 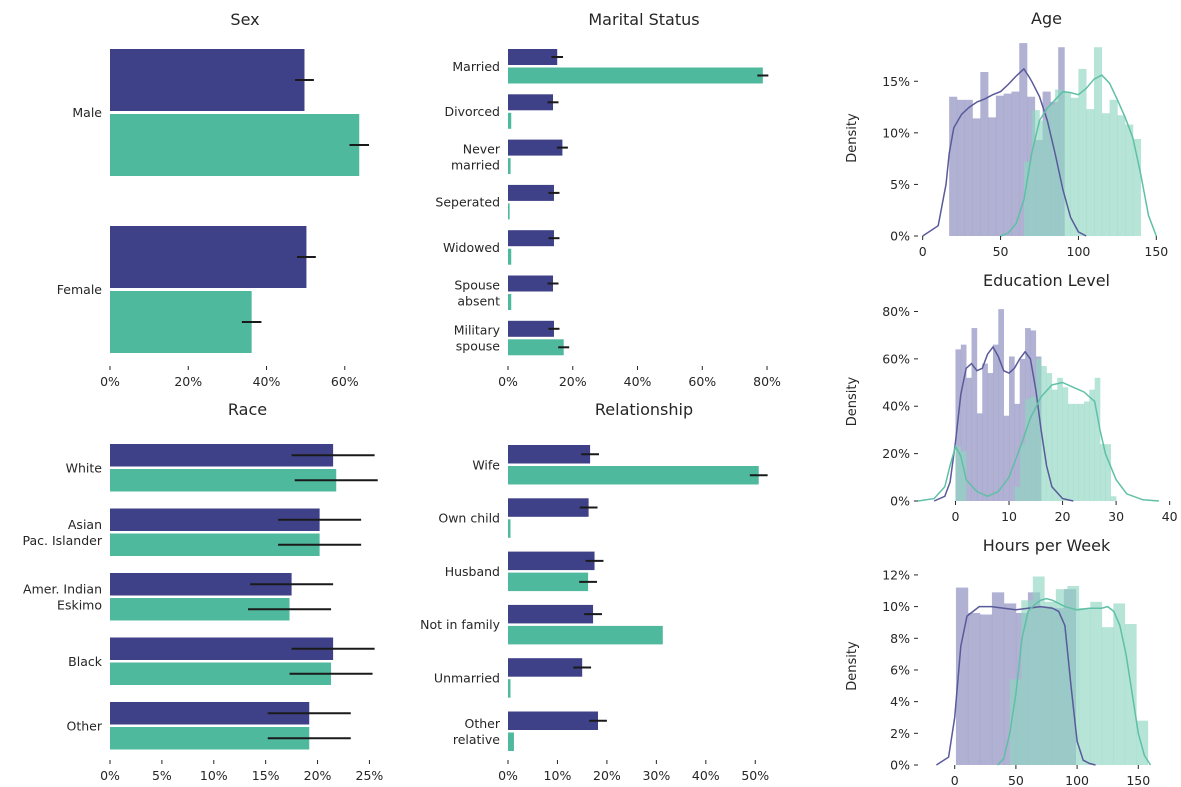 I want to click on marital-title: Marital Status, so click(x=643, y=19).